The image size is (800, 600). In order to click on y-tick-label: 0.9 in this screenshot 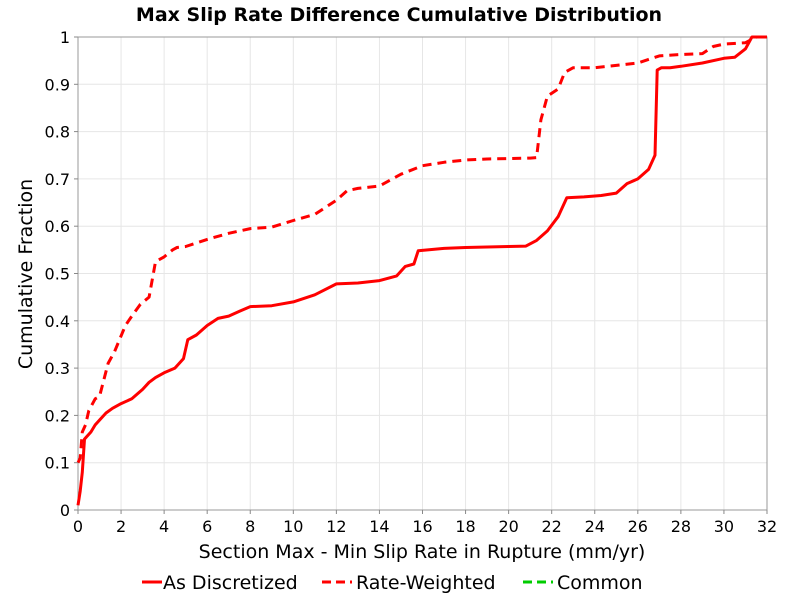, I will do `click(57, 84)`.